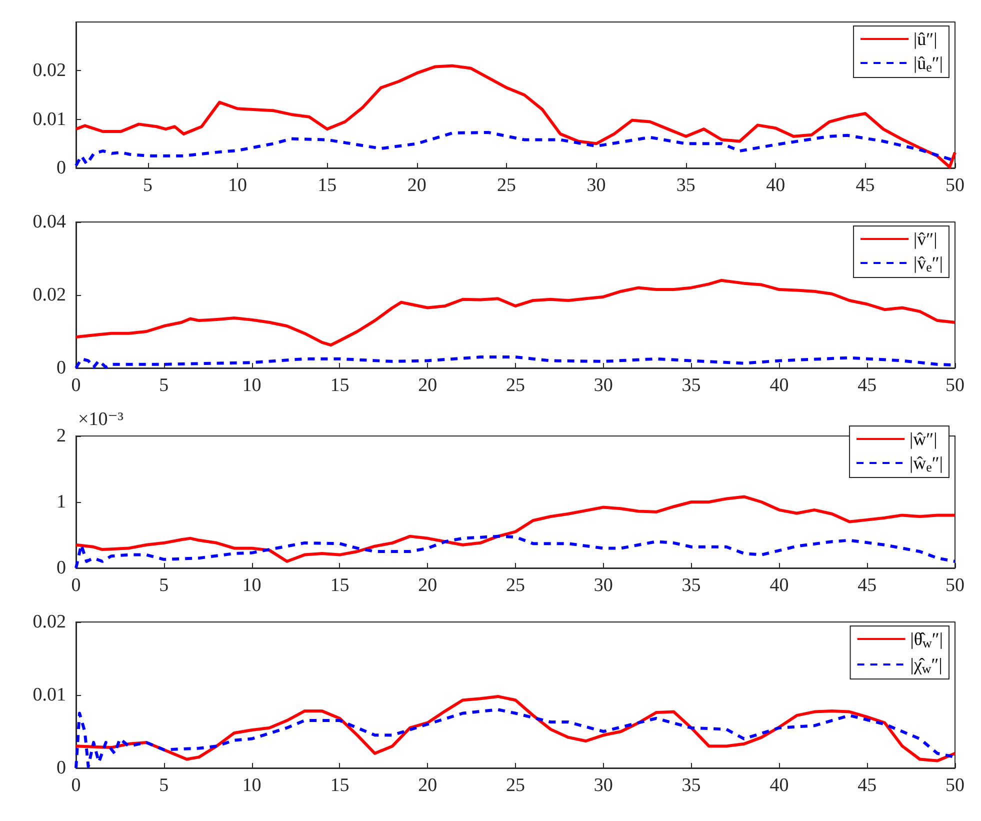 The height and width of the screenshot is (821, 981). I want to click on y-tick-label: 1, so click(61, 502).